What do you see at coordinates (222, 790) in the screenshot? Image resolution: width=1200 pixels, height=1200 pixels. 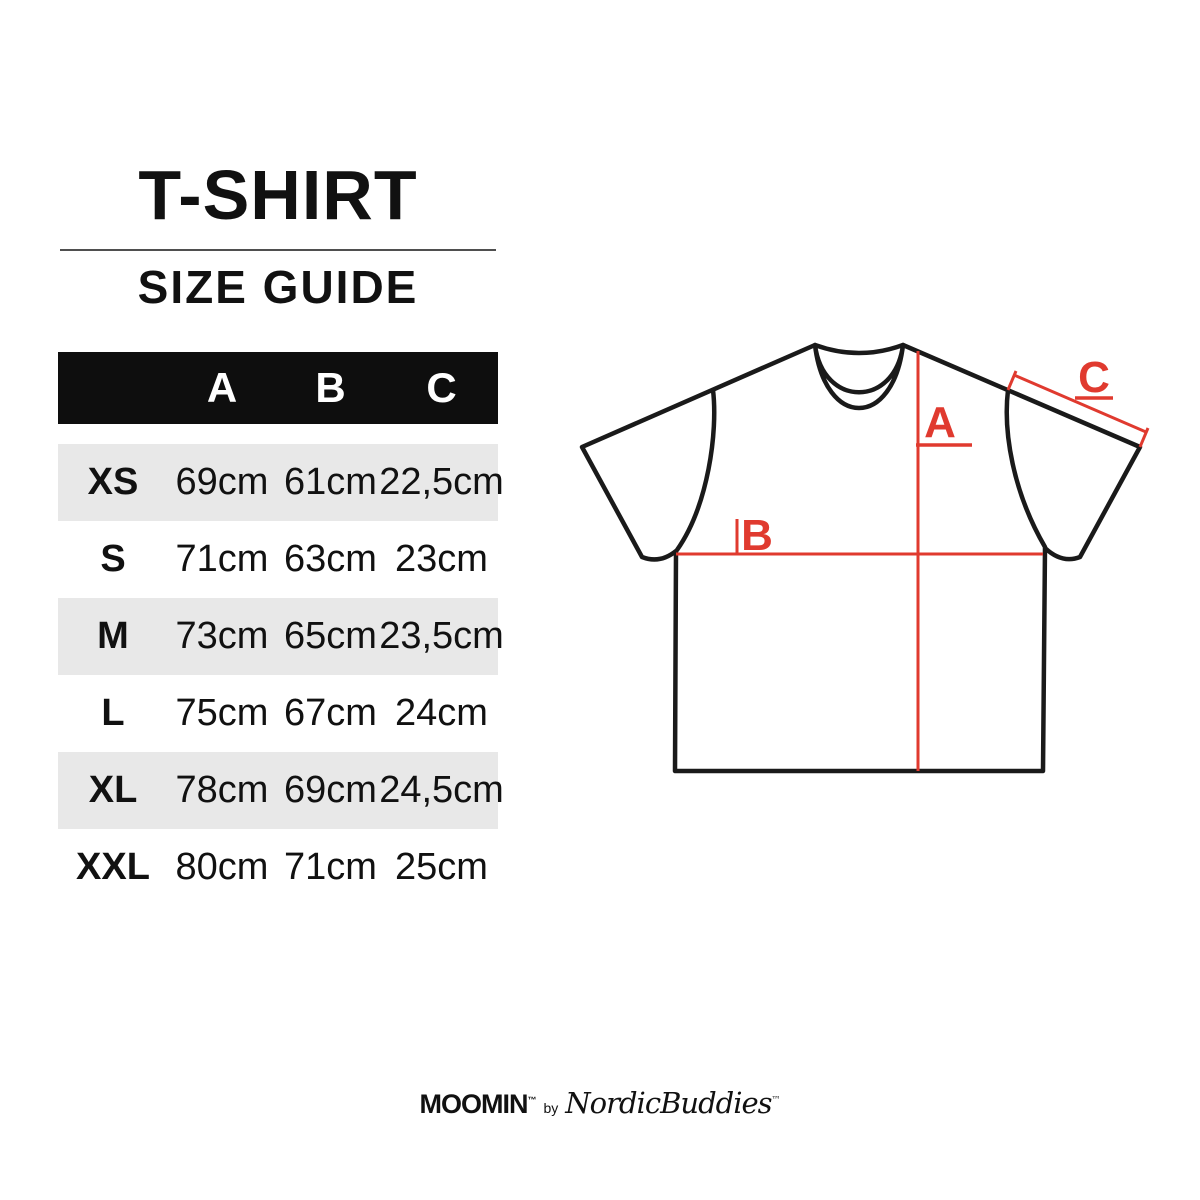 I see `value-a: 78cm` at bounding box center [222, 790].